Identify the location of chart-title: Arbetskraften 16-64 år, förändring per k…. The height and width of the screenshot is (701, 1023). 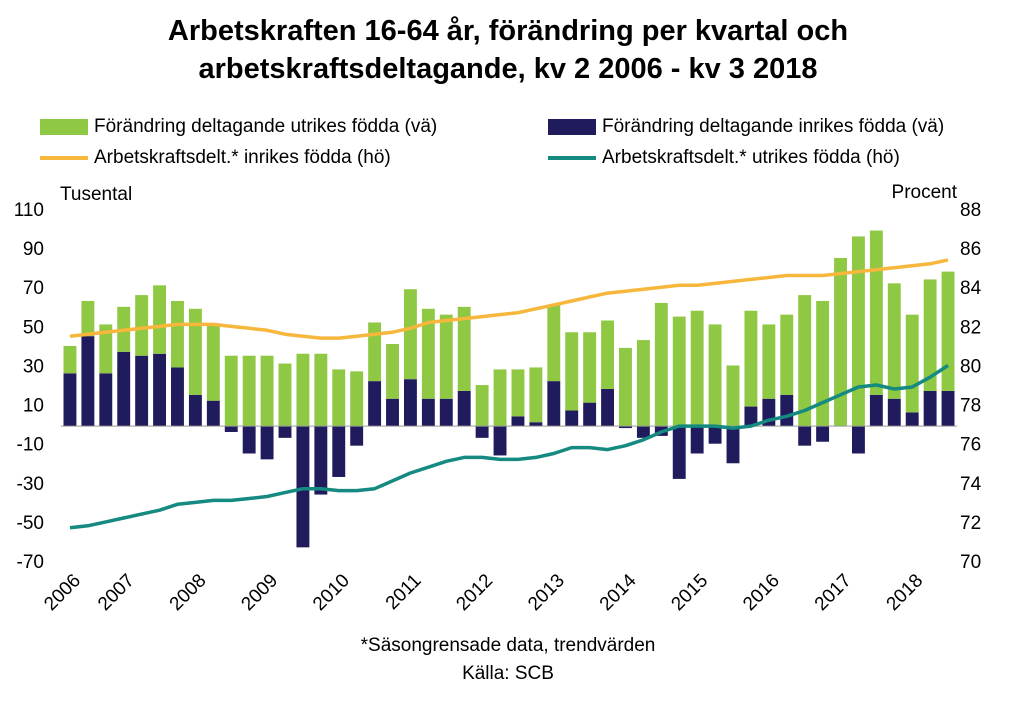
(508, 50).